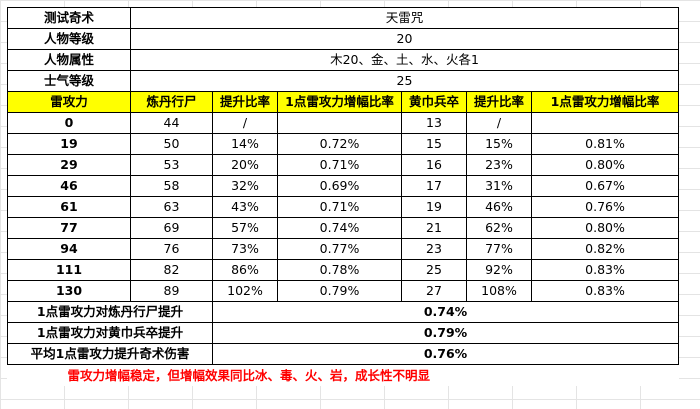 This screenshot has height=409, width=700. What do you see at coordinates (434, 102) in the screenshot?
I see `column-header: 黄巾兵卒` at bounding box center [434, 102].